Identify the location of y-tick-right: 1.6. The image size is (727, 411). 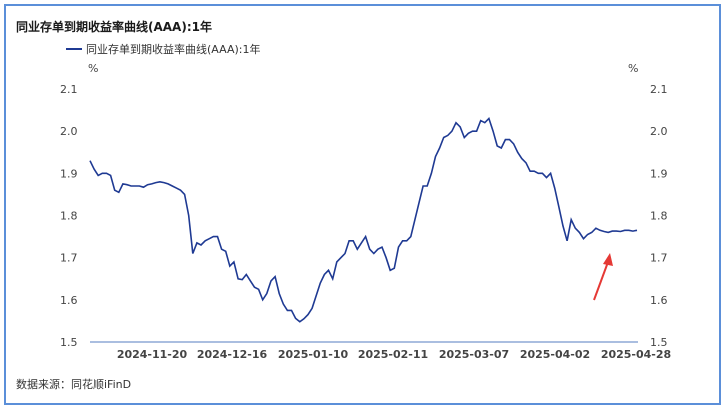
(659, 300).